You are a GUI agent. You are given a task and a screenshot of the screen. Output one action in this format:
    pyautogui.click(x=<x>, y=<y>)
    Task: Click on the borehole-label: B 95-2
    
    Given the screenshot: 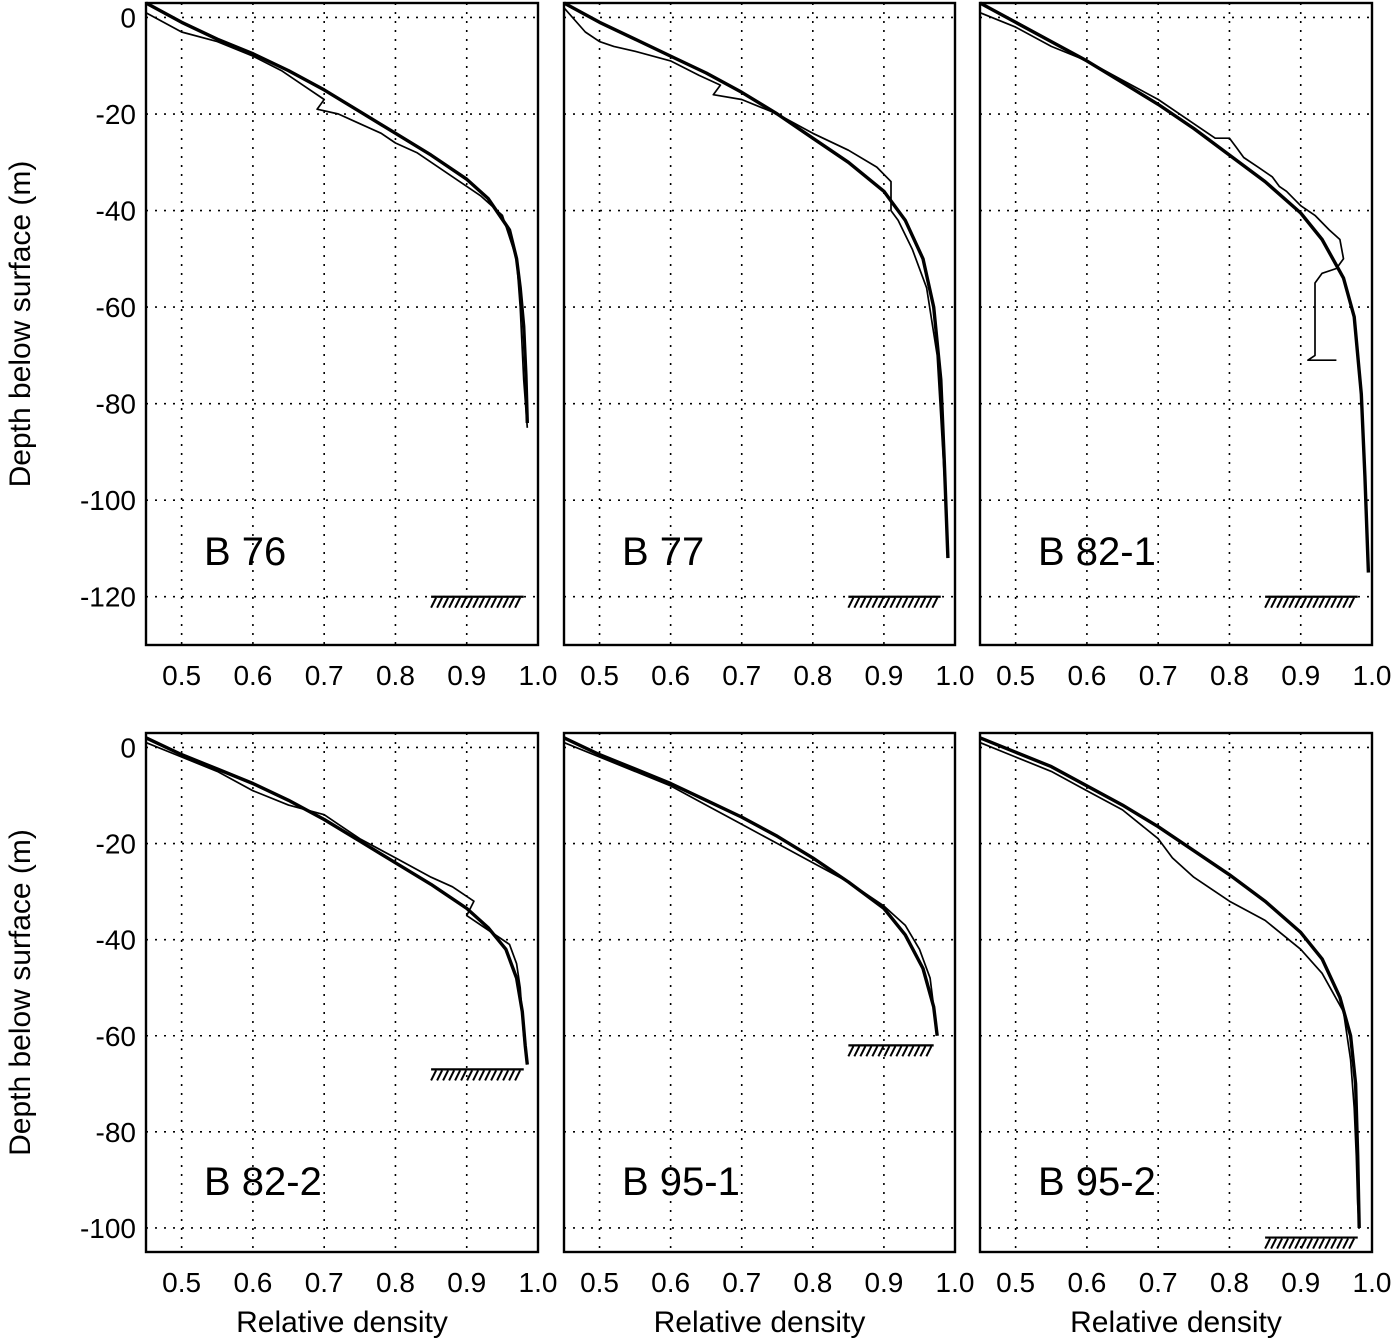 What is the action you would take?
    pyautogui.click(x=1097, y=1182)
    